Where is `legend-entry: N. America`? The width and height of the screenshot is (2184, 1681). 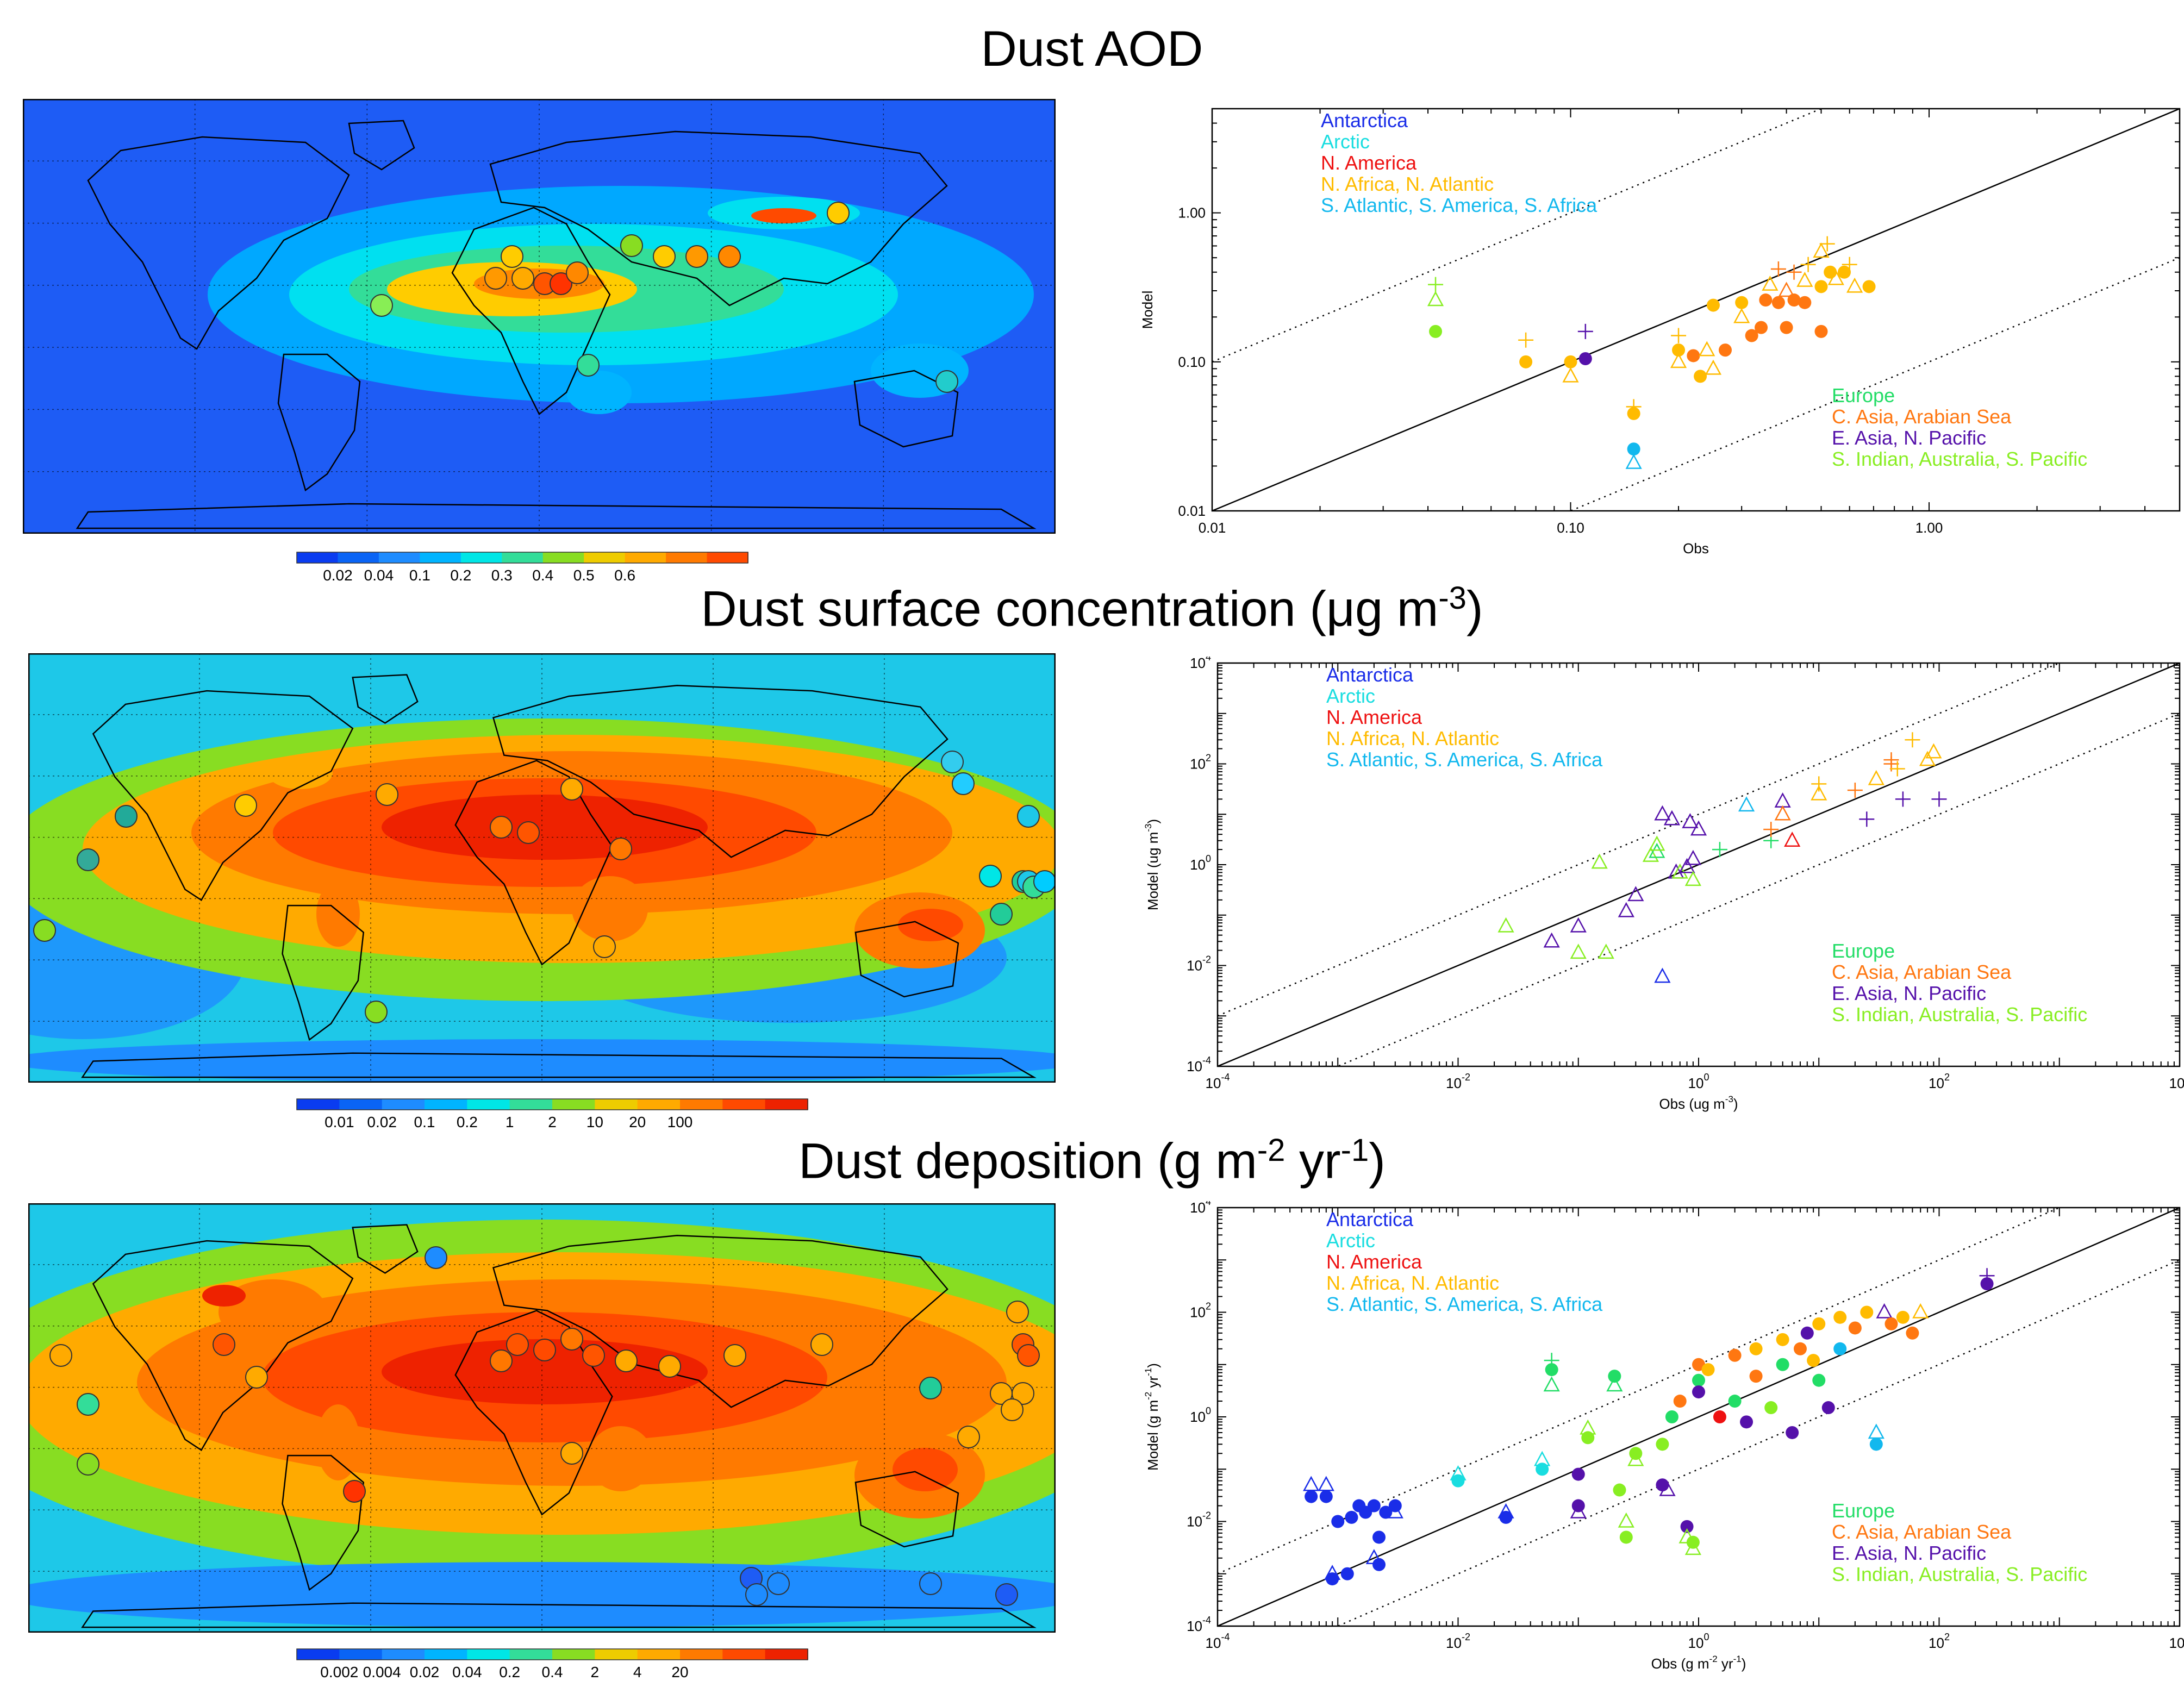
legend-entry: N. America is located at coordinates (1374, 717).